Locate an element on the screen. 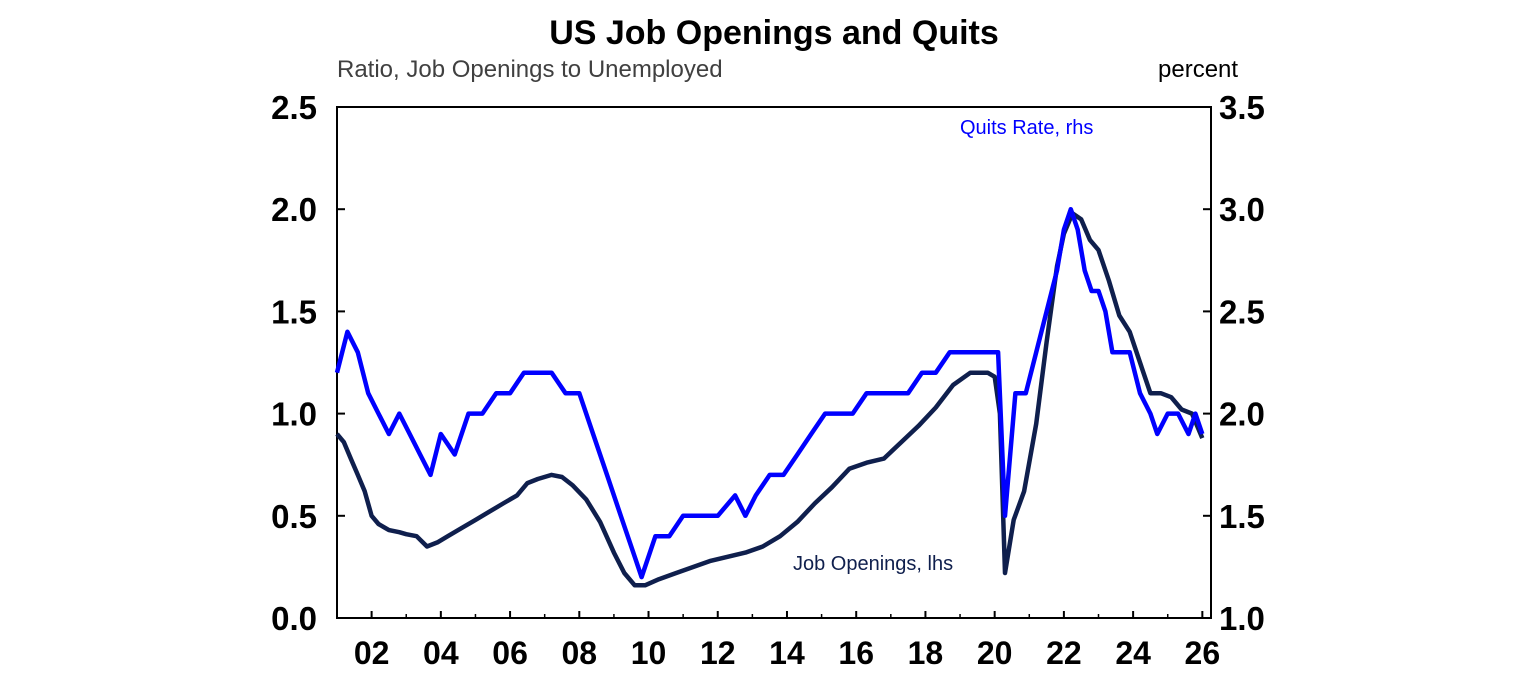 Image resolution: width=1536 pixels, height=680 pixels. x-tick-label: 22 is located at coordinates (1064, 653).